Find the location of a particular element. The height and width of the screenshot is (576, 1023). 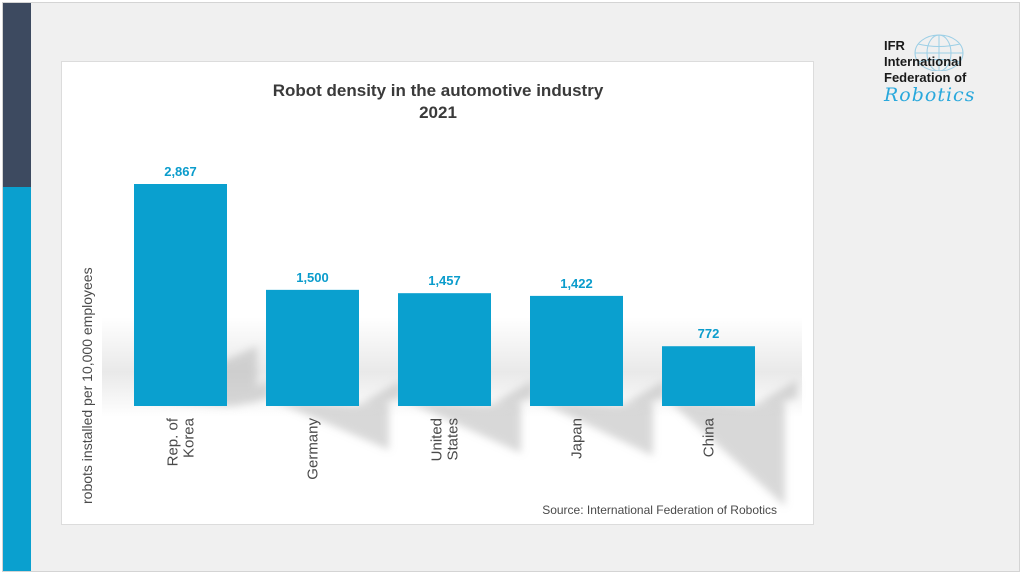

x-tick-label-line: Germany is located at coordinates (313, 449).